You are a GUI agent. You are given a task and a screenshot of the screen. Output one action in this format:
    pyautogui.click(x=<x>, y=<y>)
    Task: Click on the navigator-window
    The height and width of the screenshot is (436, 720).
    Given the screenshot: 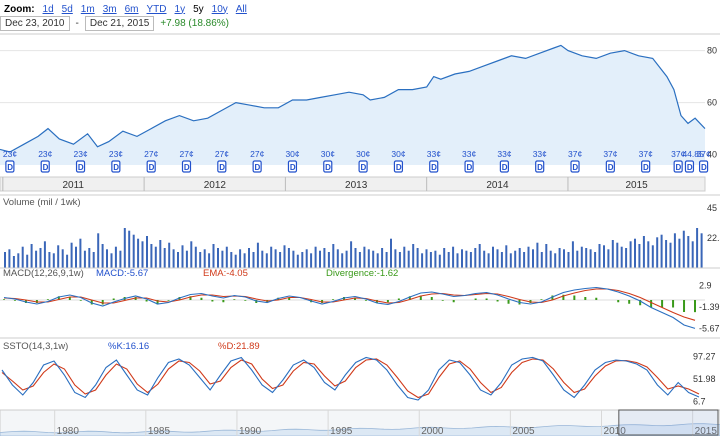 What is the action you would take?
    pyautogui.click(x=668, y=422)
    